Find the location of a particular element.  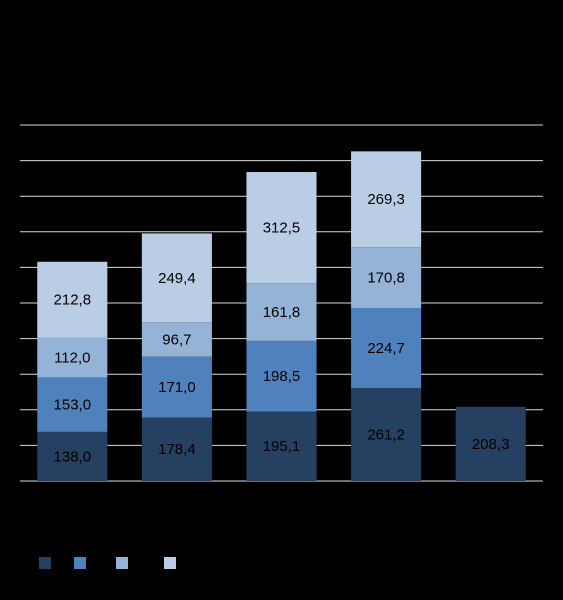

data-label: 171,0 is located at coordinates (177, 387).